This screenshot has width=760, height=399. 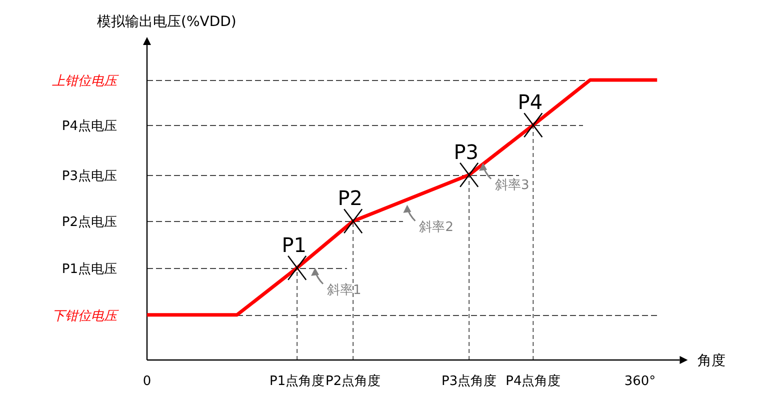 What do you see at coordinates (512, 184) in the screenshot?
I see `annotation: 斜率3` at bounding box center [512, 184].